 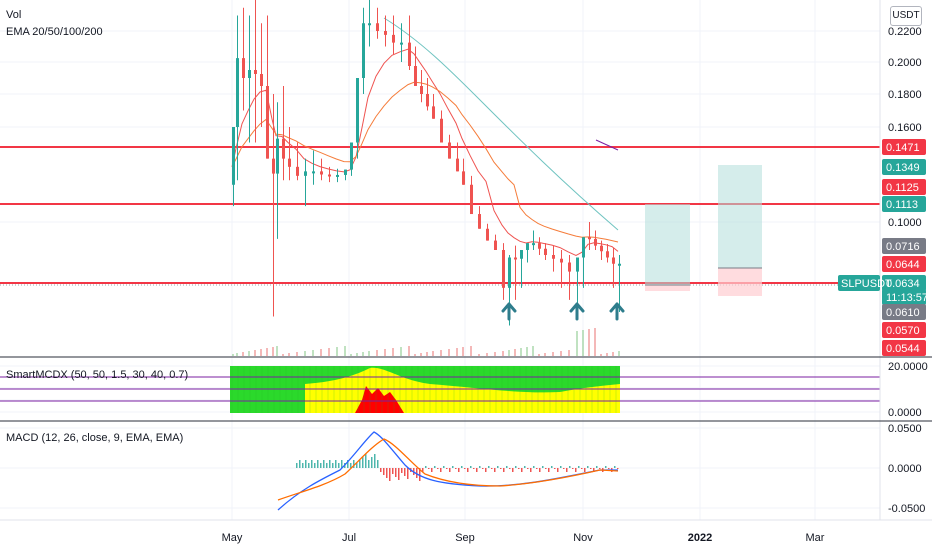 I want to click on symbol-tag: SLPUSDT, so click(x=865, y=283).